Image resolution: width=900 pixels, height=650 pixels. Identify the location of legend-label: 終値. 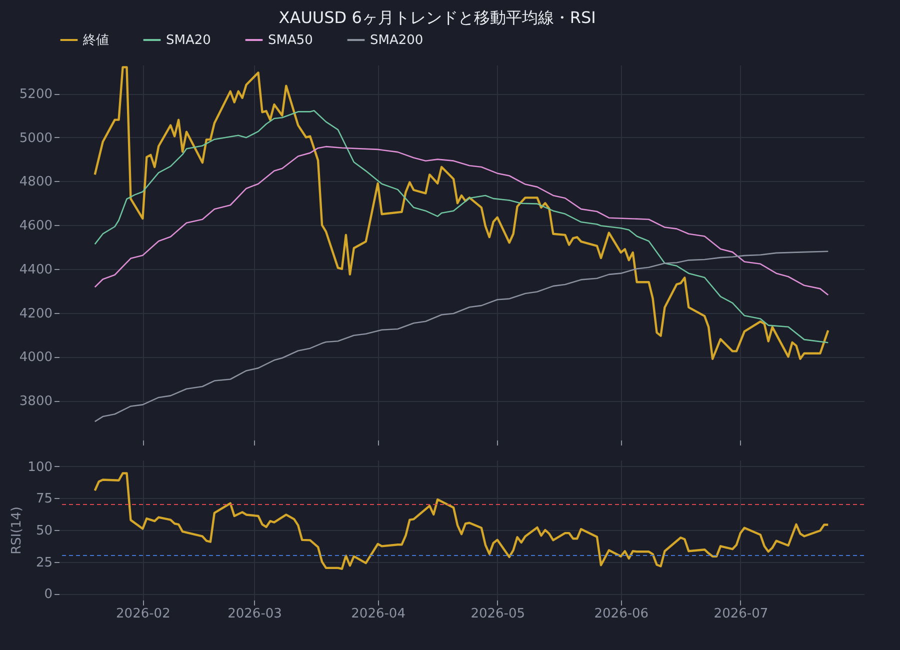
(95, 40).